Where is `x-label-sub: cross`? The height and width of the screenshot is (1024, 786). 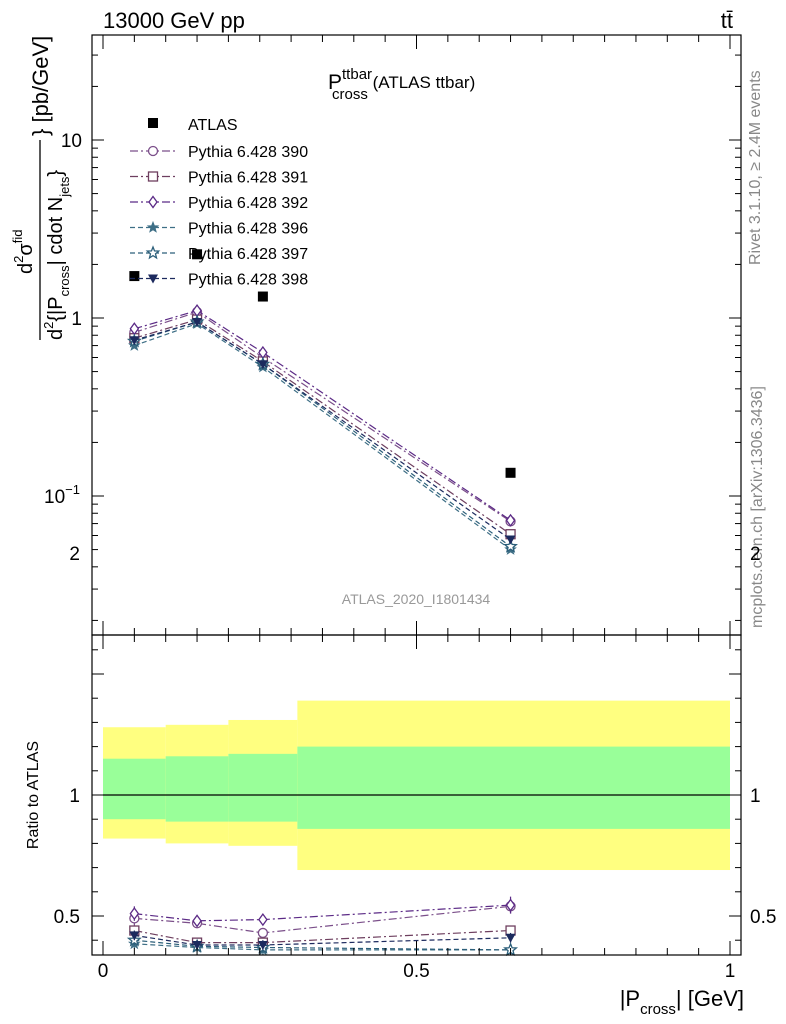 x-label-sub: cross is located at coordinates (658, 1009).